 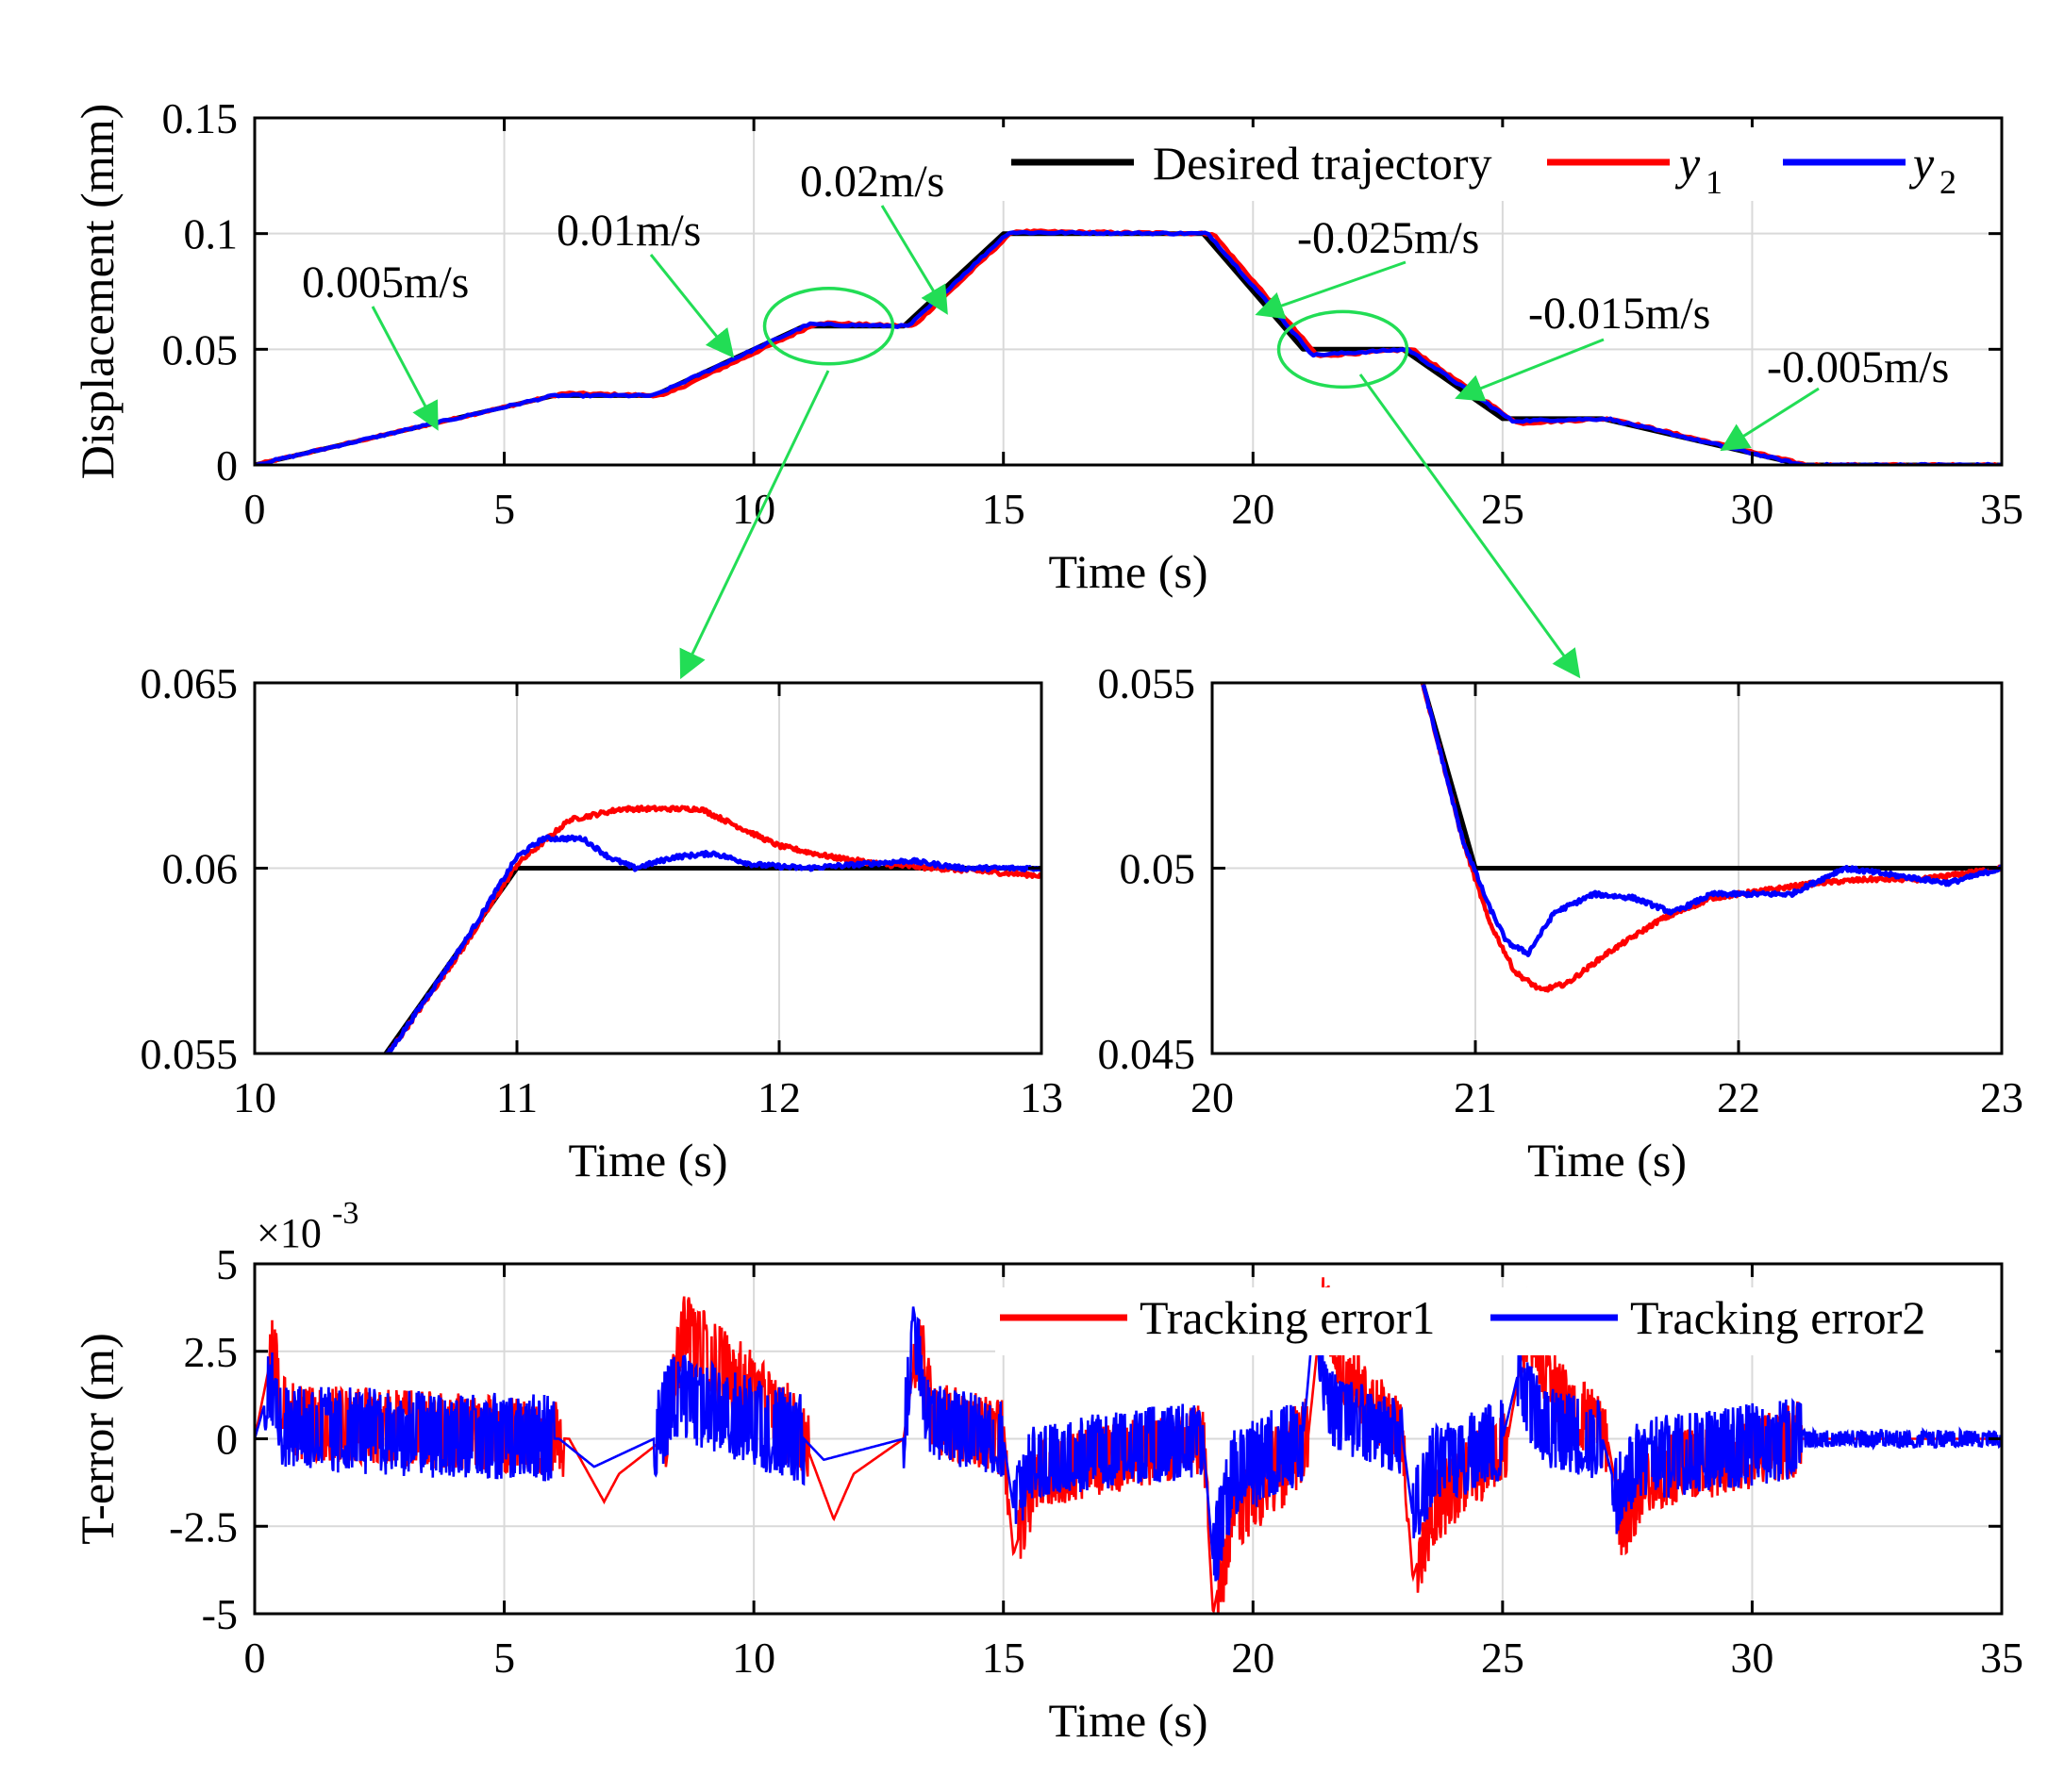 I want to click on x-tick-label-3: 13, so click(x=1041, y=1097).